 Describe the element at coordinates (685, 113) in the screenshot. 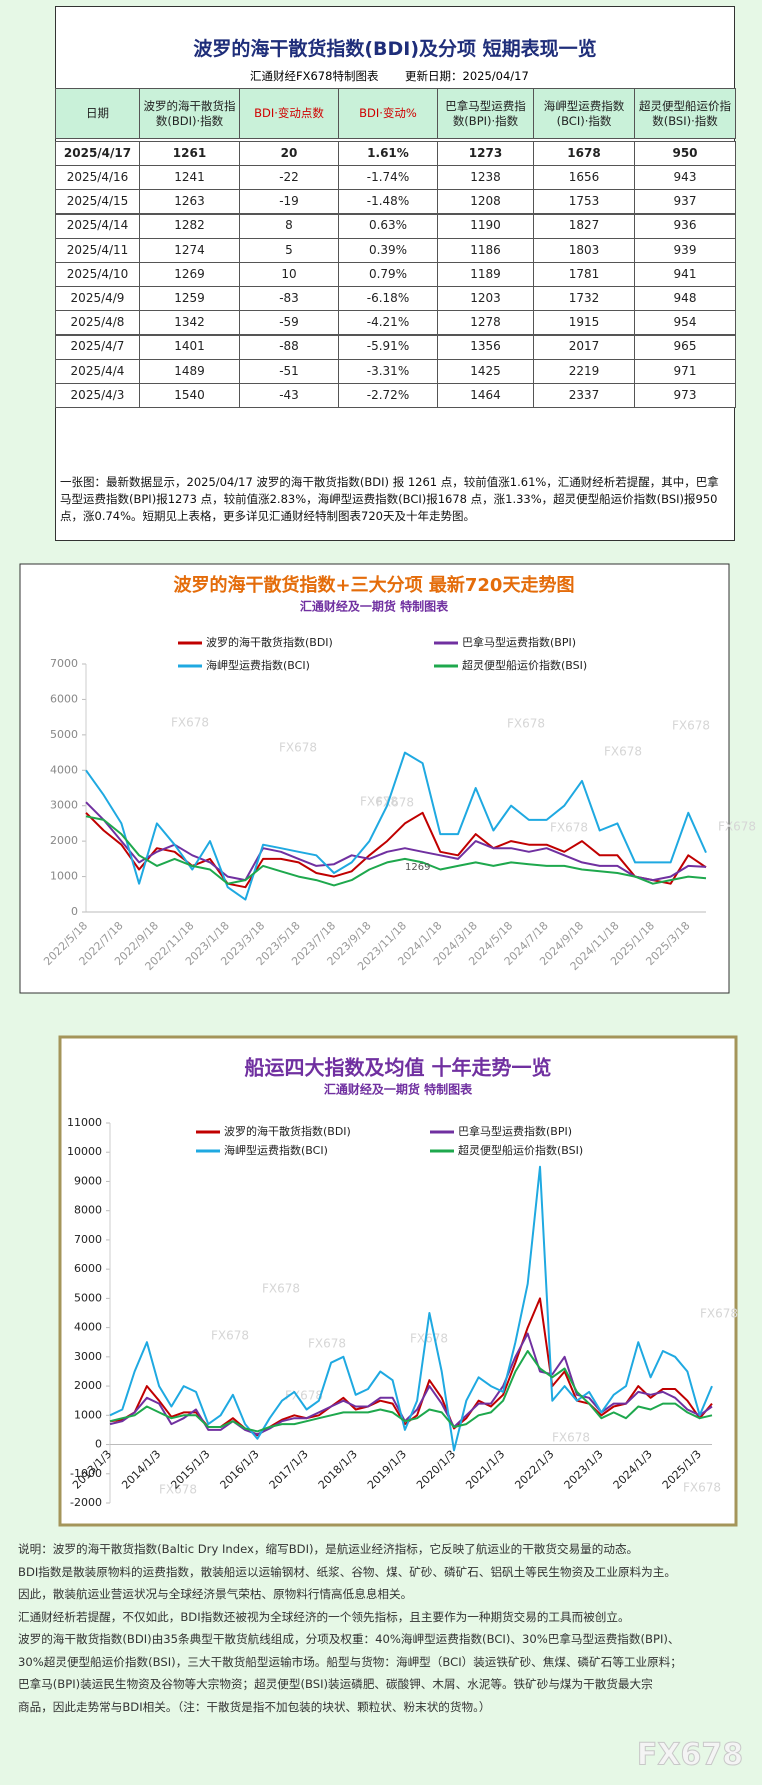

I see `header-cell: 超灵便型船运价指数(BSI)·指数` at that location.